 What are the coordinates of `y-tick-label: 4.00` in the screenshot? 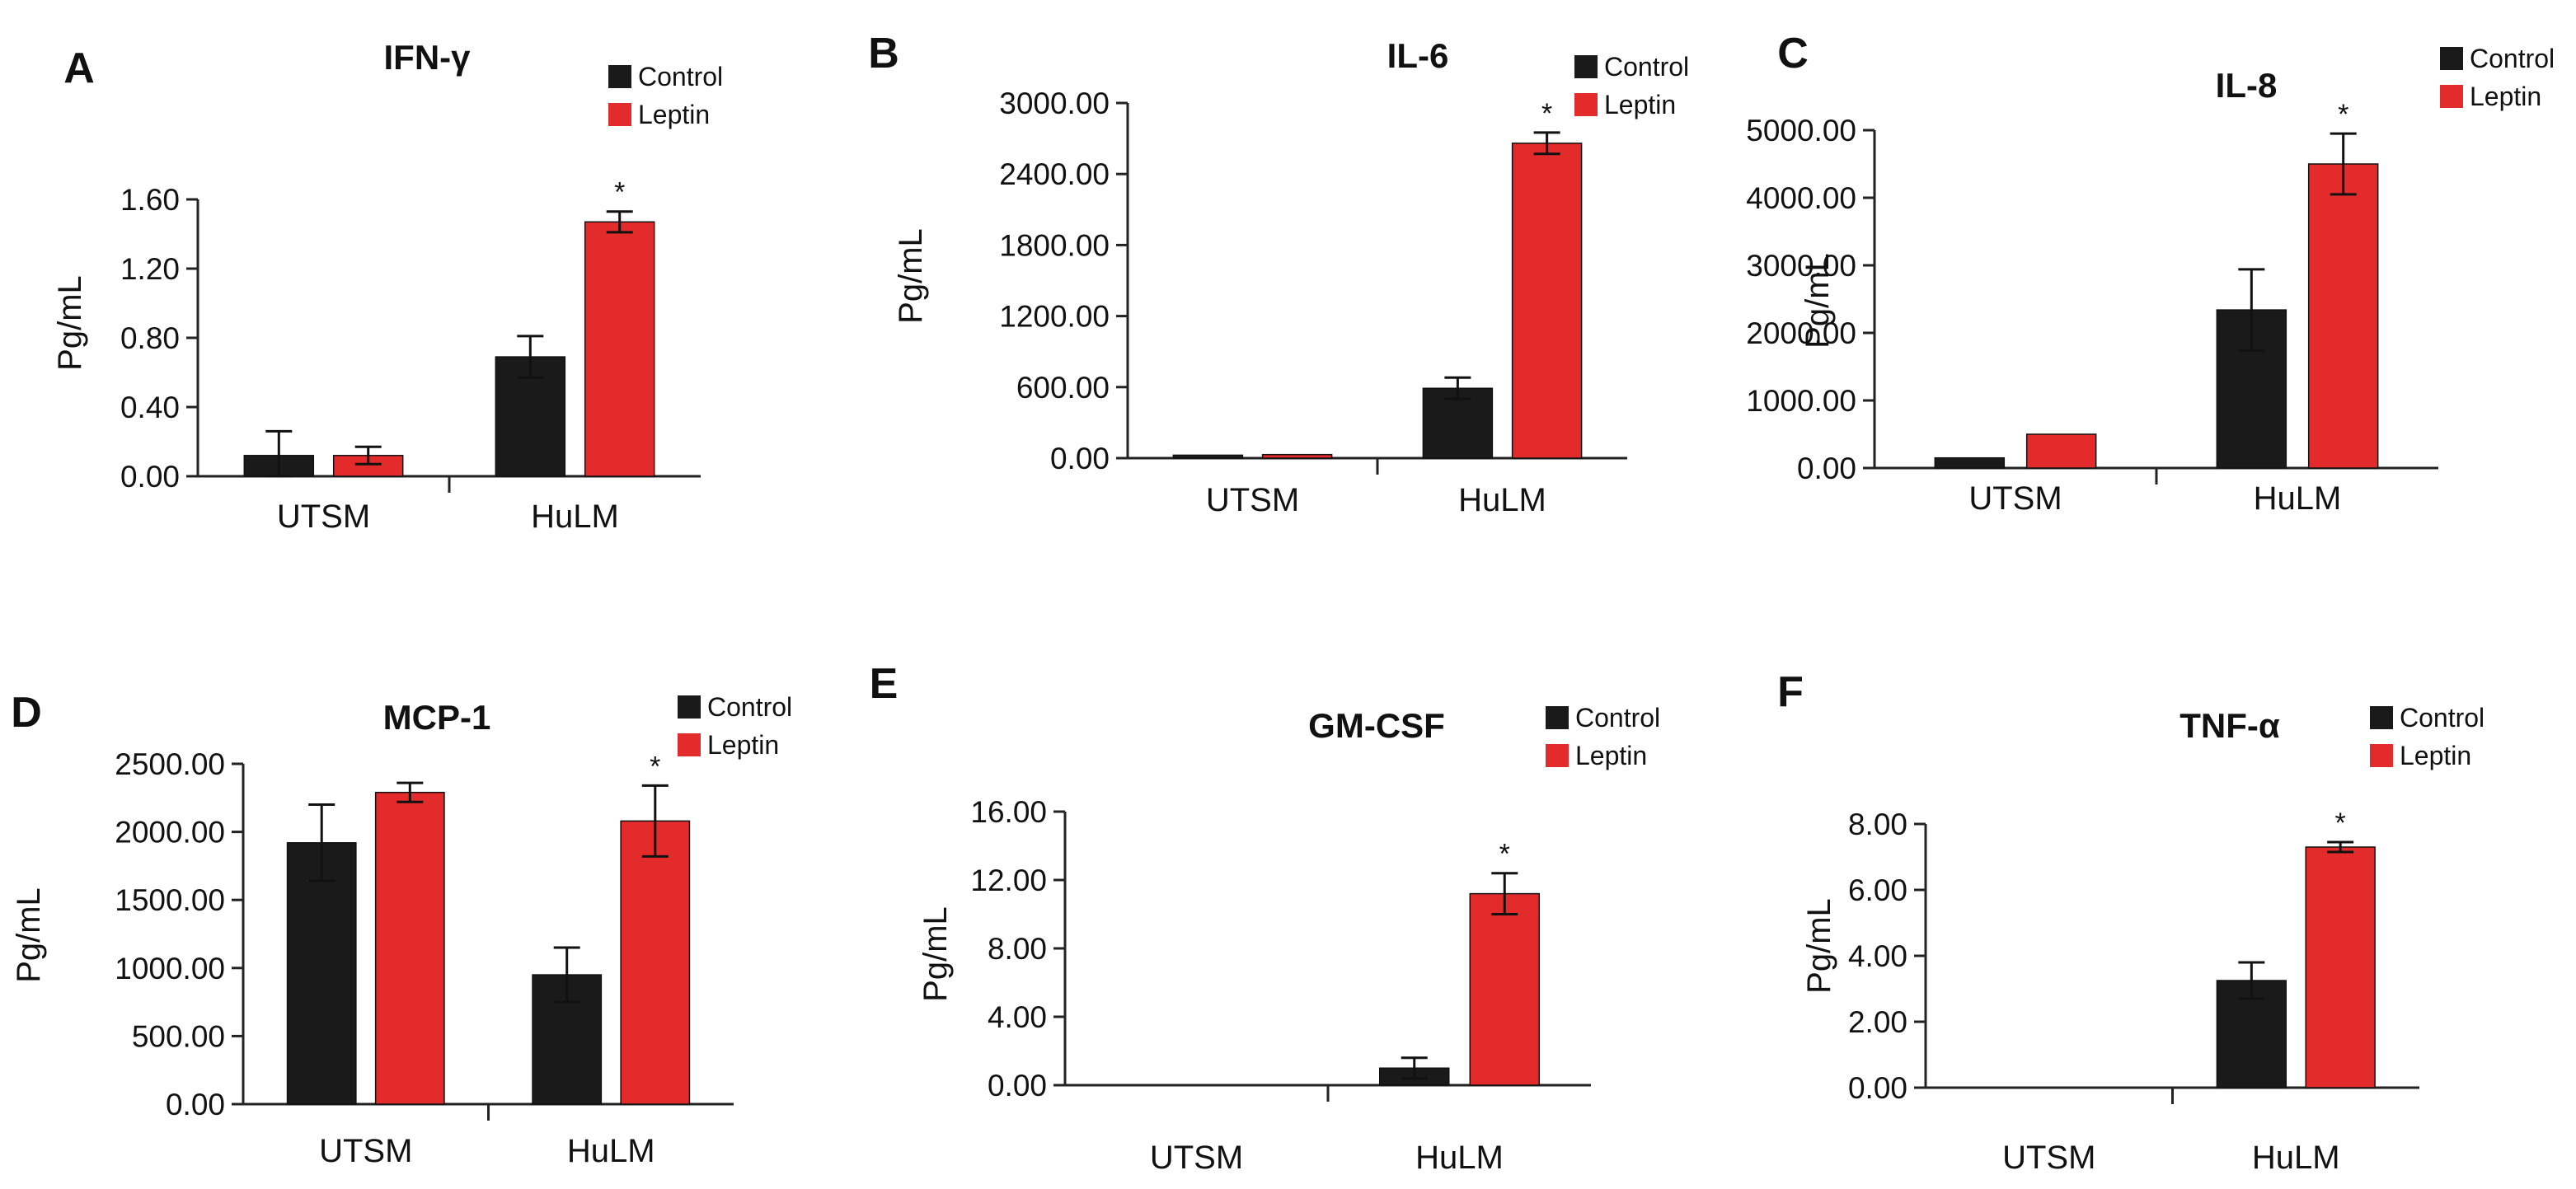 It's located at (1018, 1017).